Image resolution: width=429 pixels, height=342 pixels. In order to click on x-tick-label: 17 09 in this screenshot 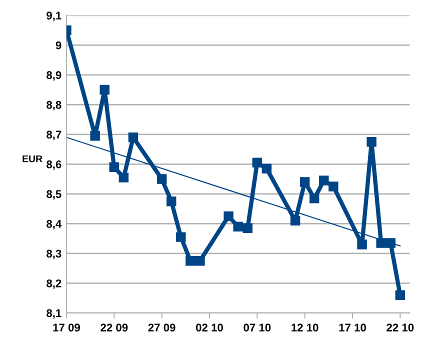, I will do `click(66, 328)`.